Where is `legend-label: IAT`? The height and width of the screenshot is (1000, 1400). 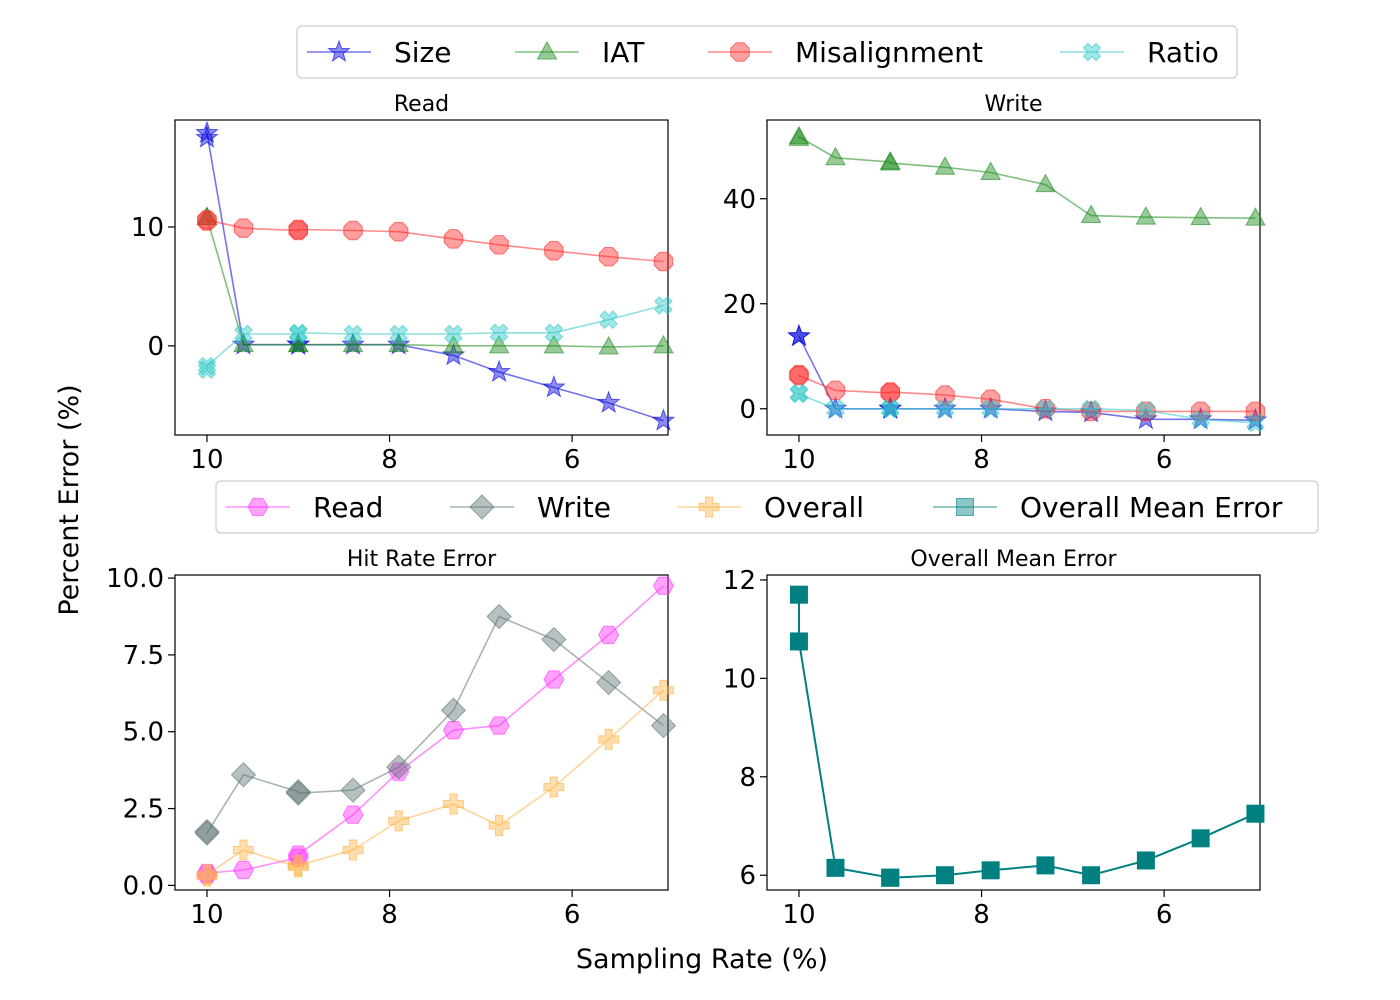
legend-label: IAT is located at coordinates (623, 52).